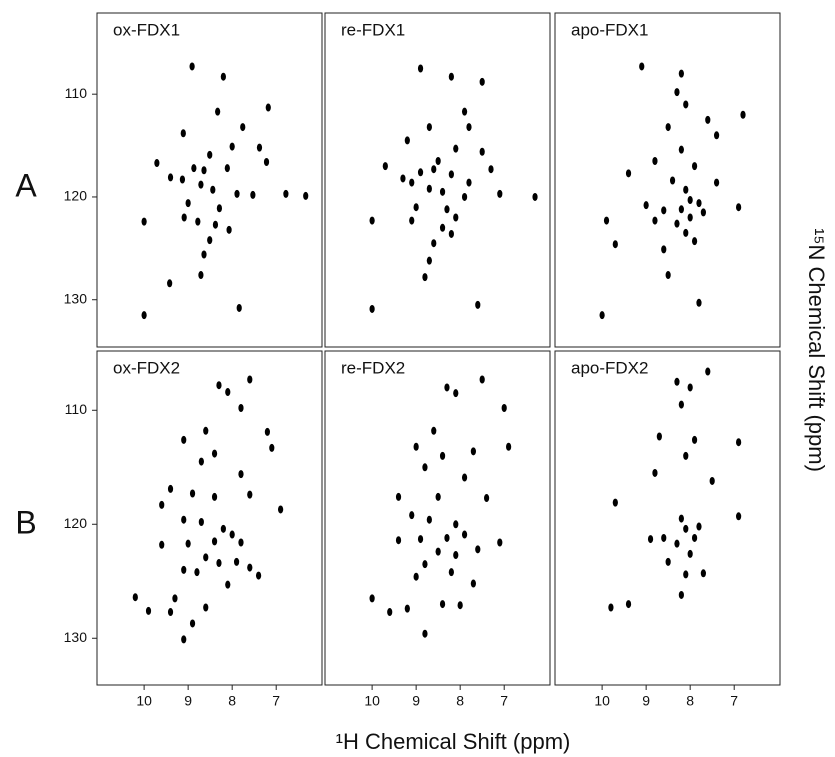 Image resolution: width=835 pixels, height=757 pixels. I want to click on panel: re-FDX2 10 9 8 7, so click(437, 529).